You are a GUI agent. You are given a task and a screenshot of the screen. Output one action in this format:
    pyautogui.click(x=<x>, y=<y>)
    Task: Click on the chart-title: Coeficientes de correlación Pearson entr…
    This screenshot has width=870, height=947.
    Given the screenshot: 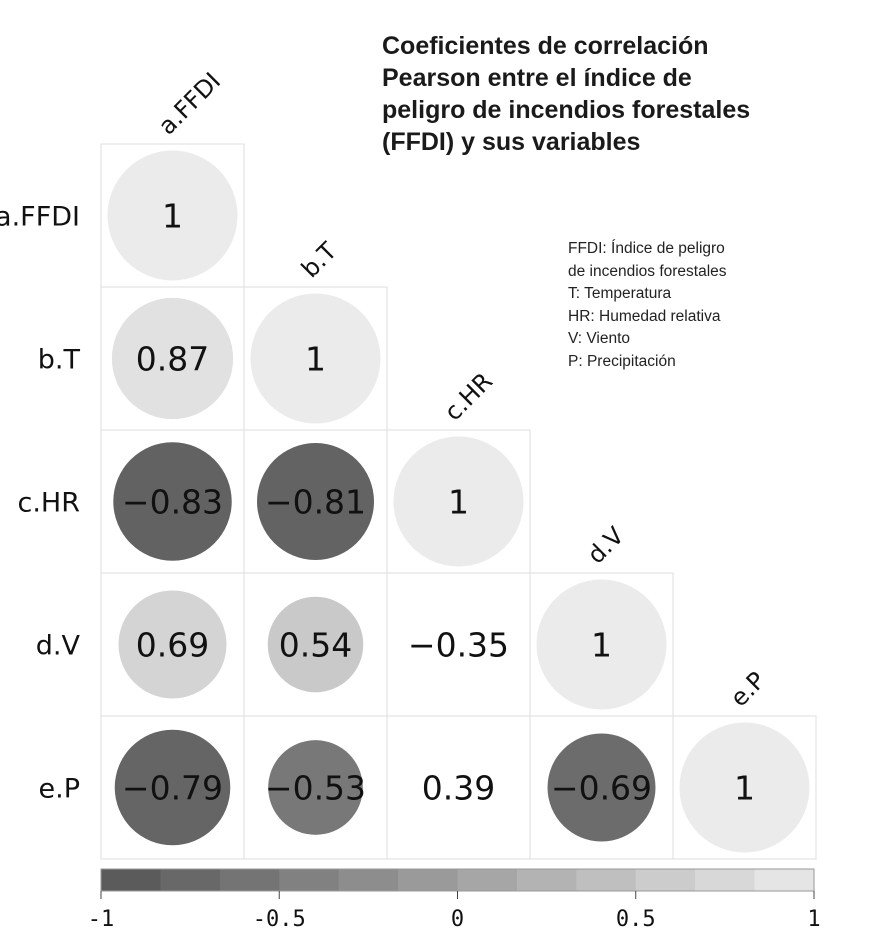 What is the action you would take?
    pyautogui.click(x=622, y=94)
    